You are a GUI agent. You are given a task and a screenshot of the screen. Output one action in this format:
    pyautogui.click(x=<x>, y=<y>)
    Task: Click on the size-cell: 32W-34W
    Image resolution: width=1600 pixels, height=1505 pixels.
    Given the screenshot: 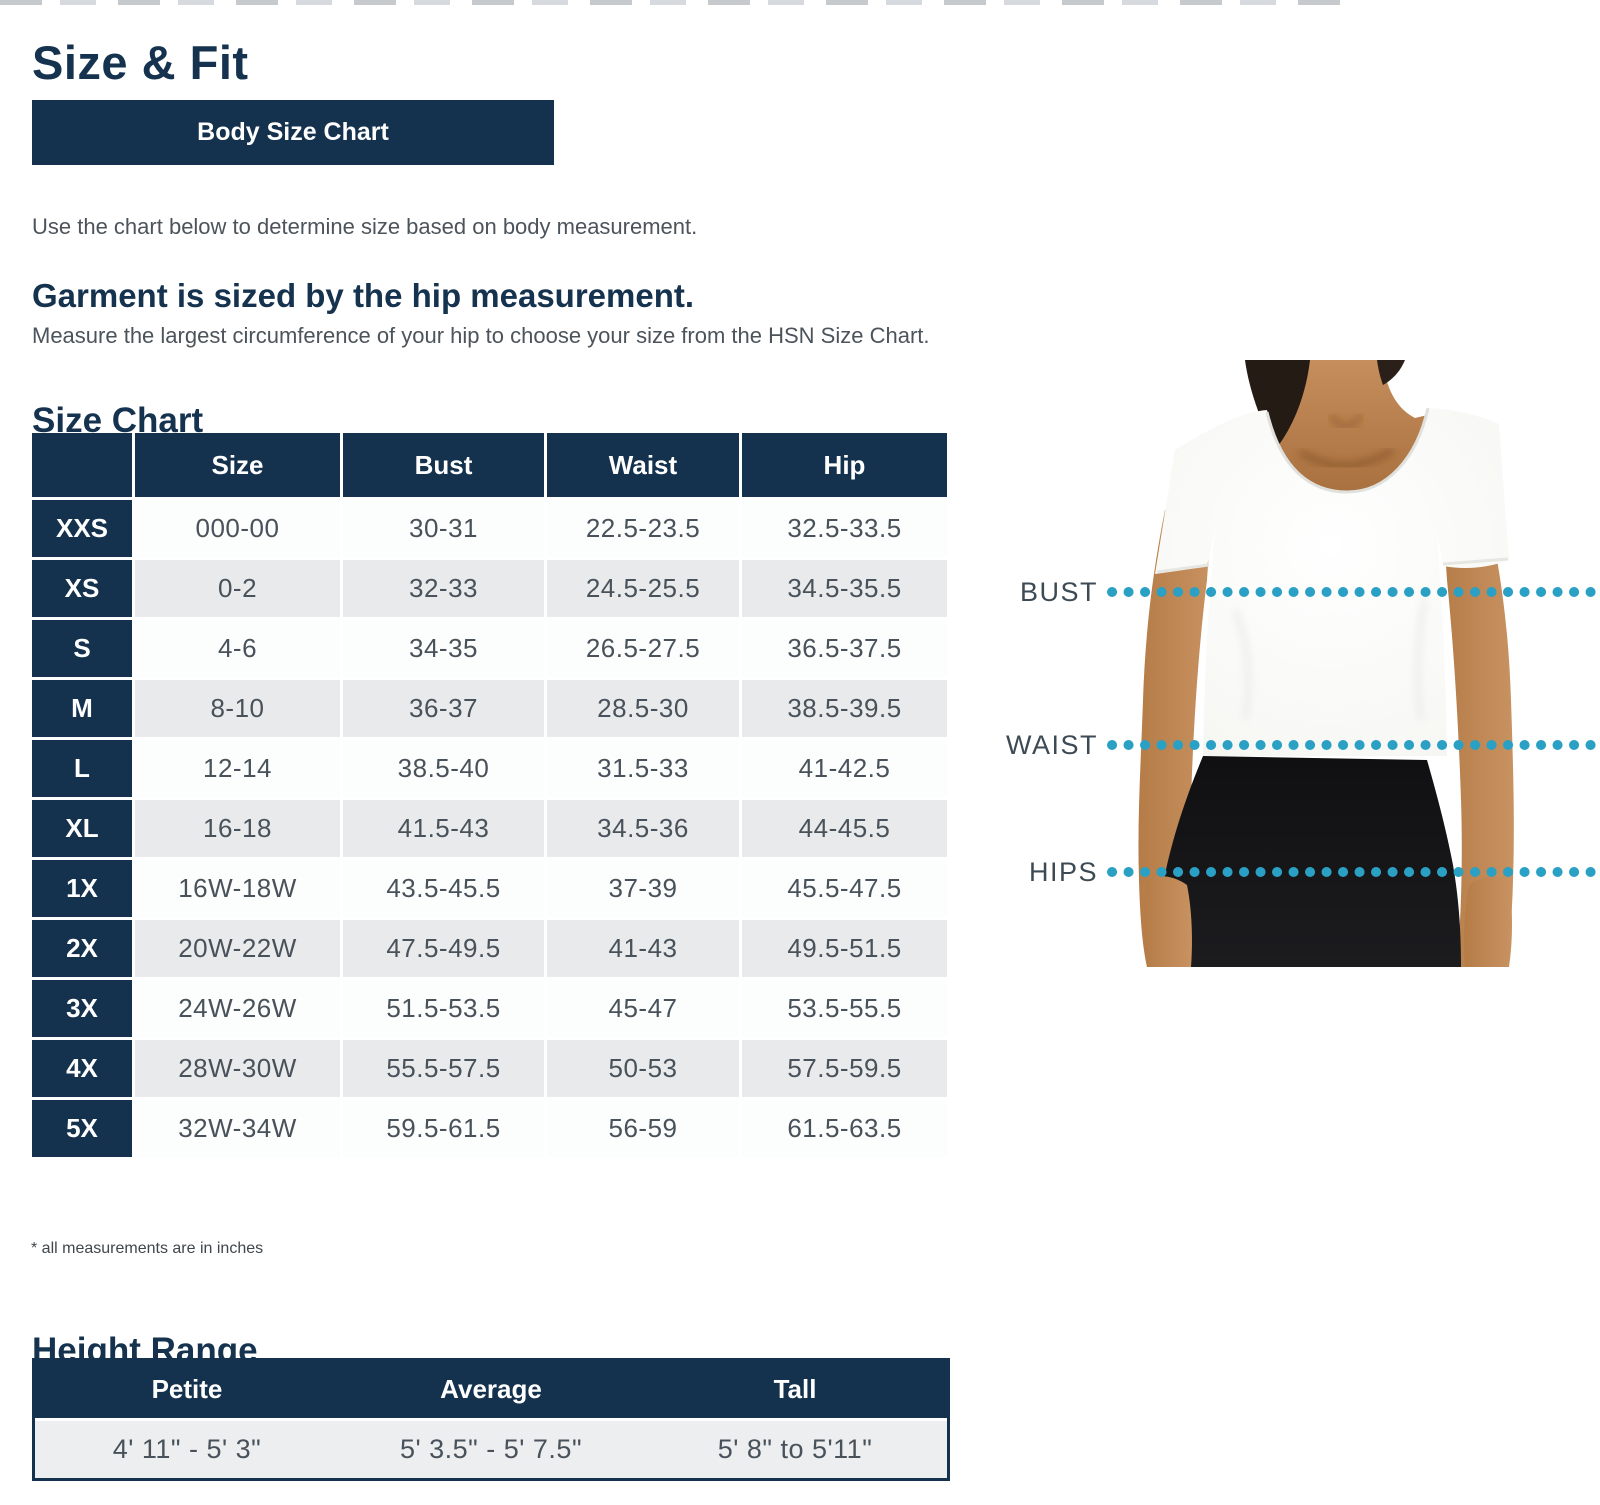 What is the action you would take?
    pyautogui.click(x=237, y=1128)
    